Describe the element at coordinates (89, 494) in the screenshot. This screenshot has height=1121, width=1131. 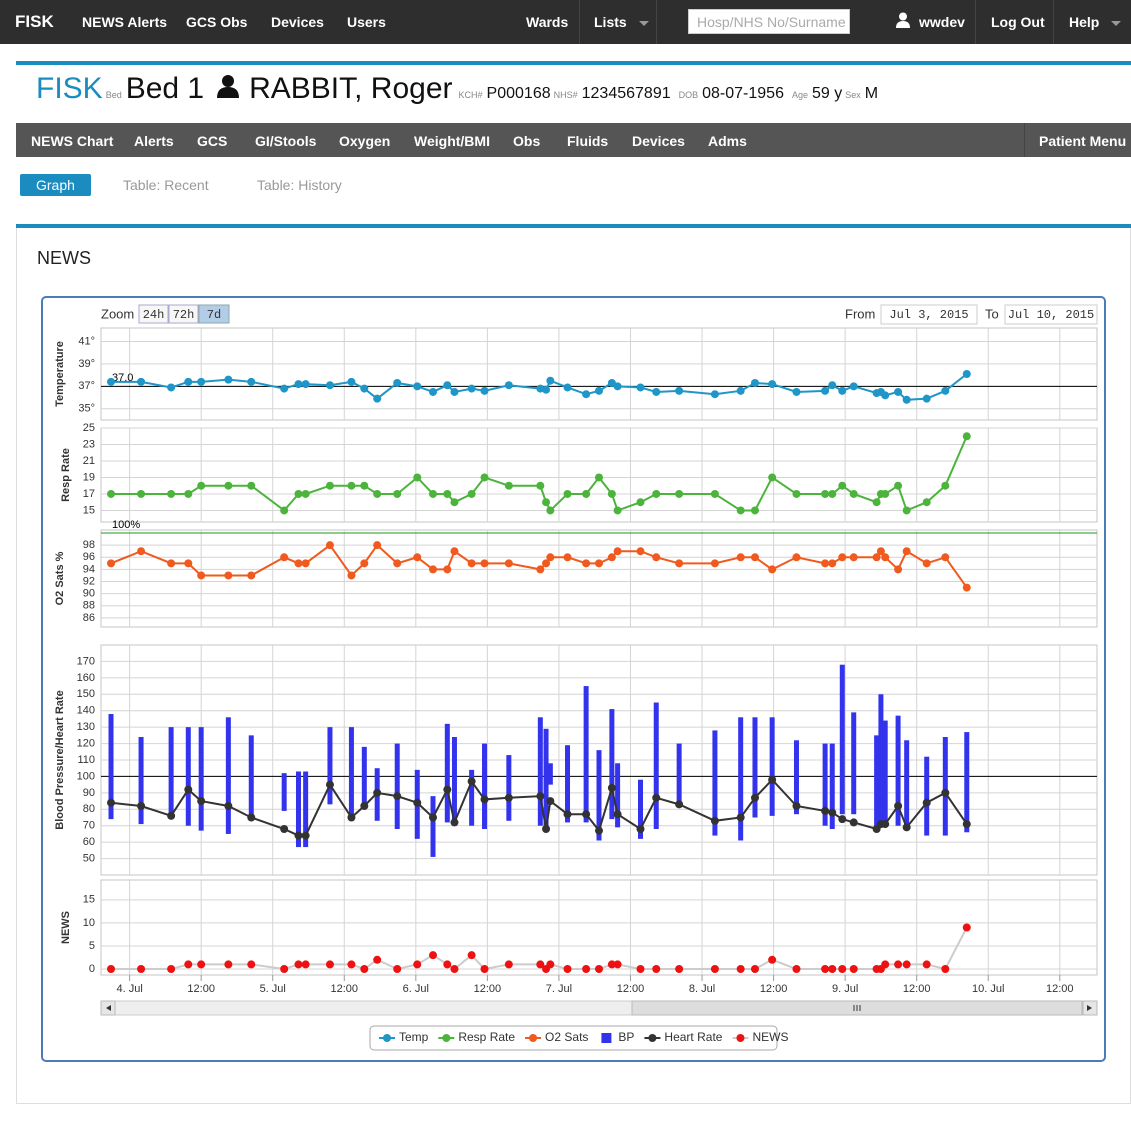
I see `y-tick-label: 17` at that location.